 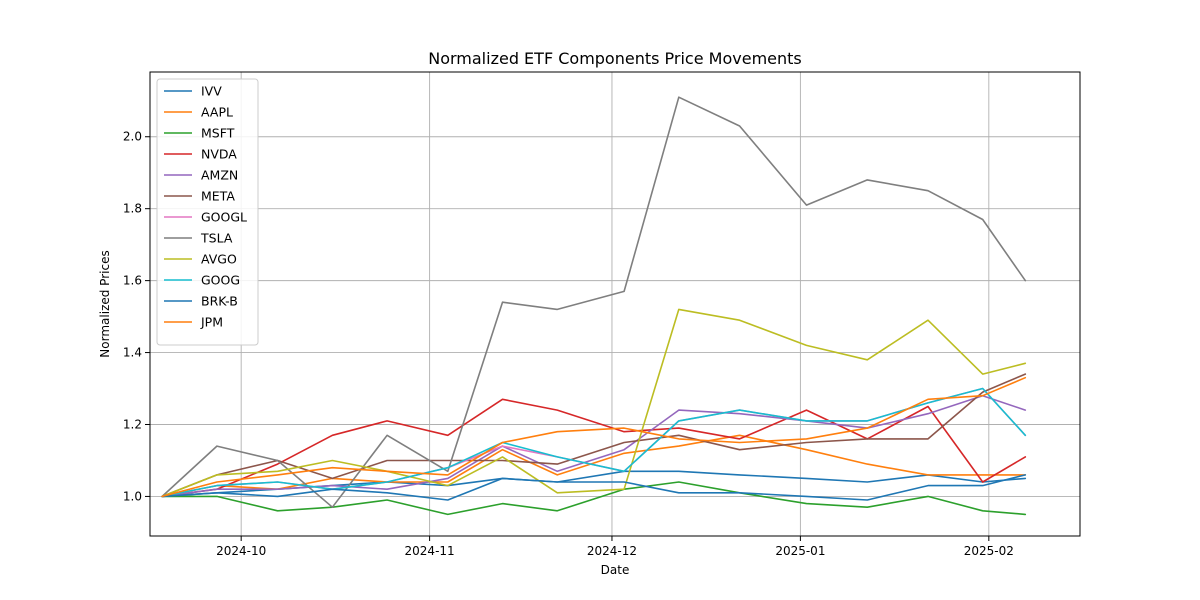 What do you see at coordinates (218, 196) in the screenshot?
I see `legend-label: META` at bounding box center [218, 196].